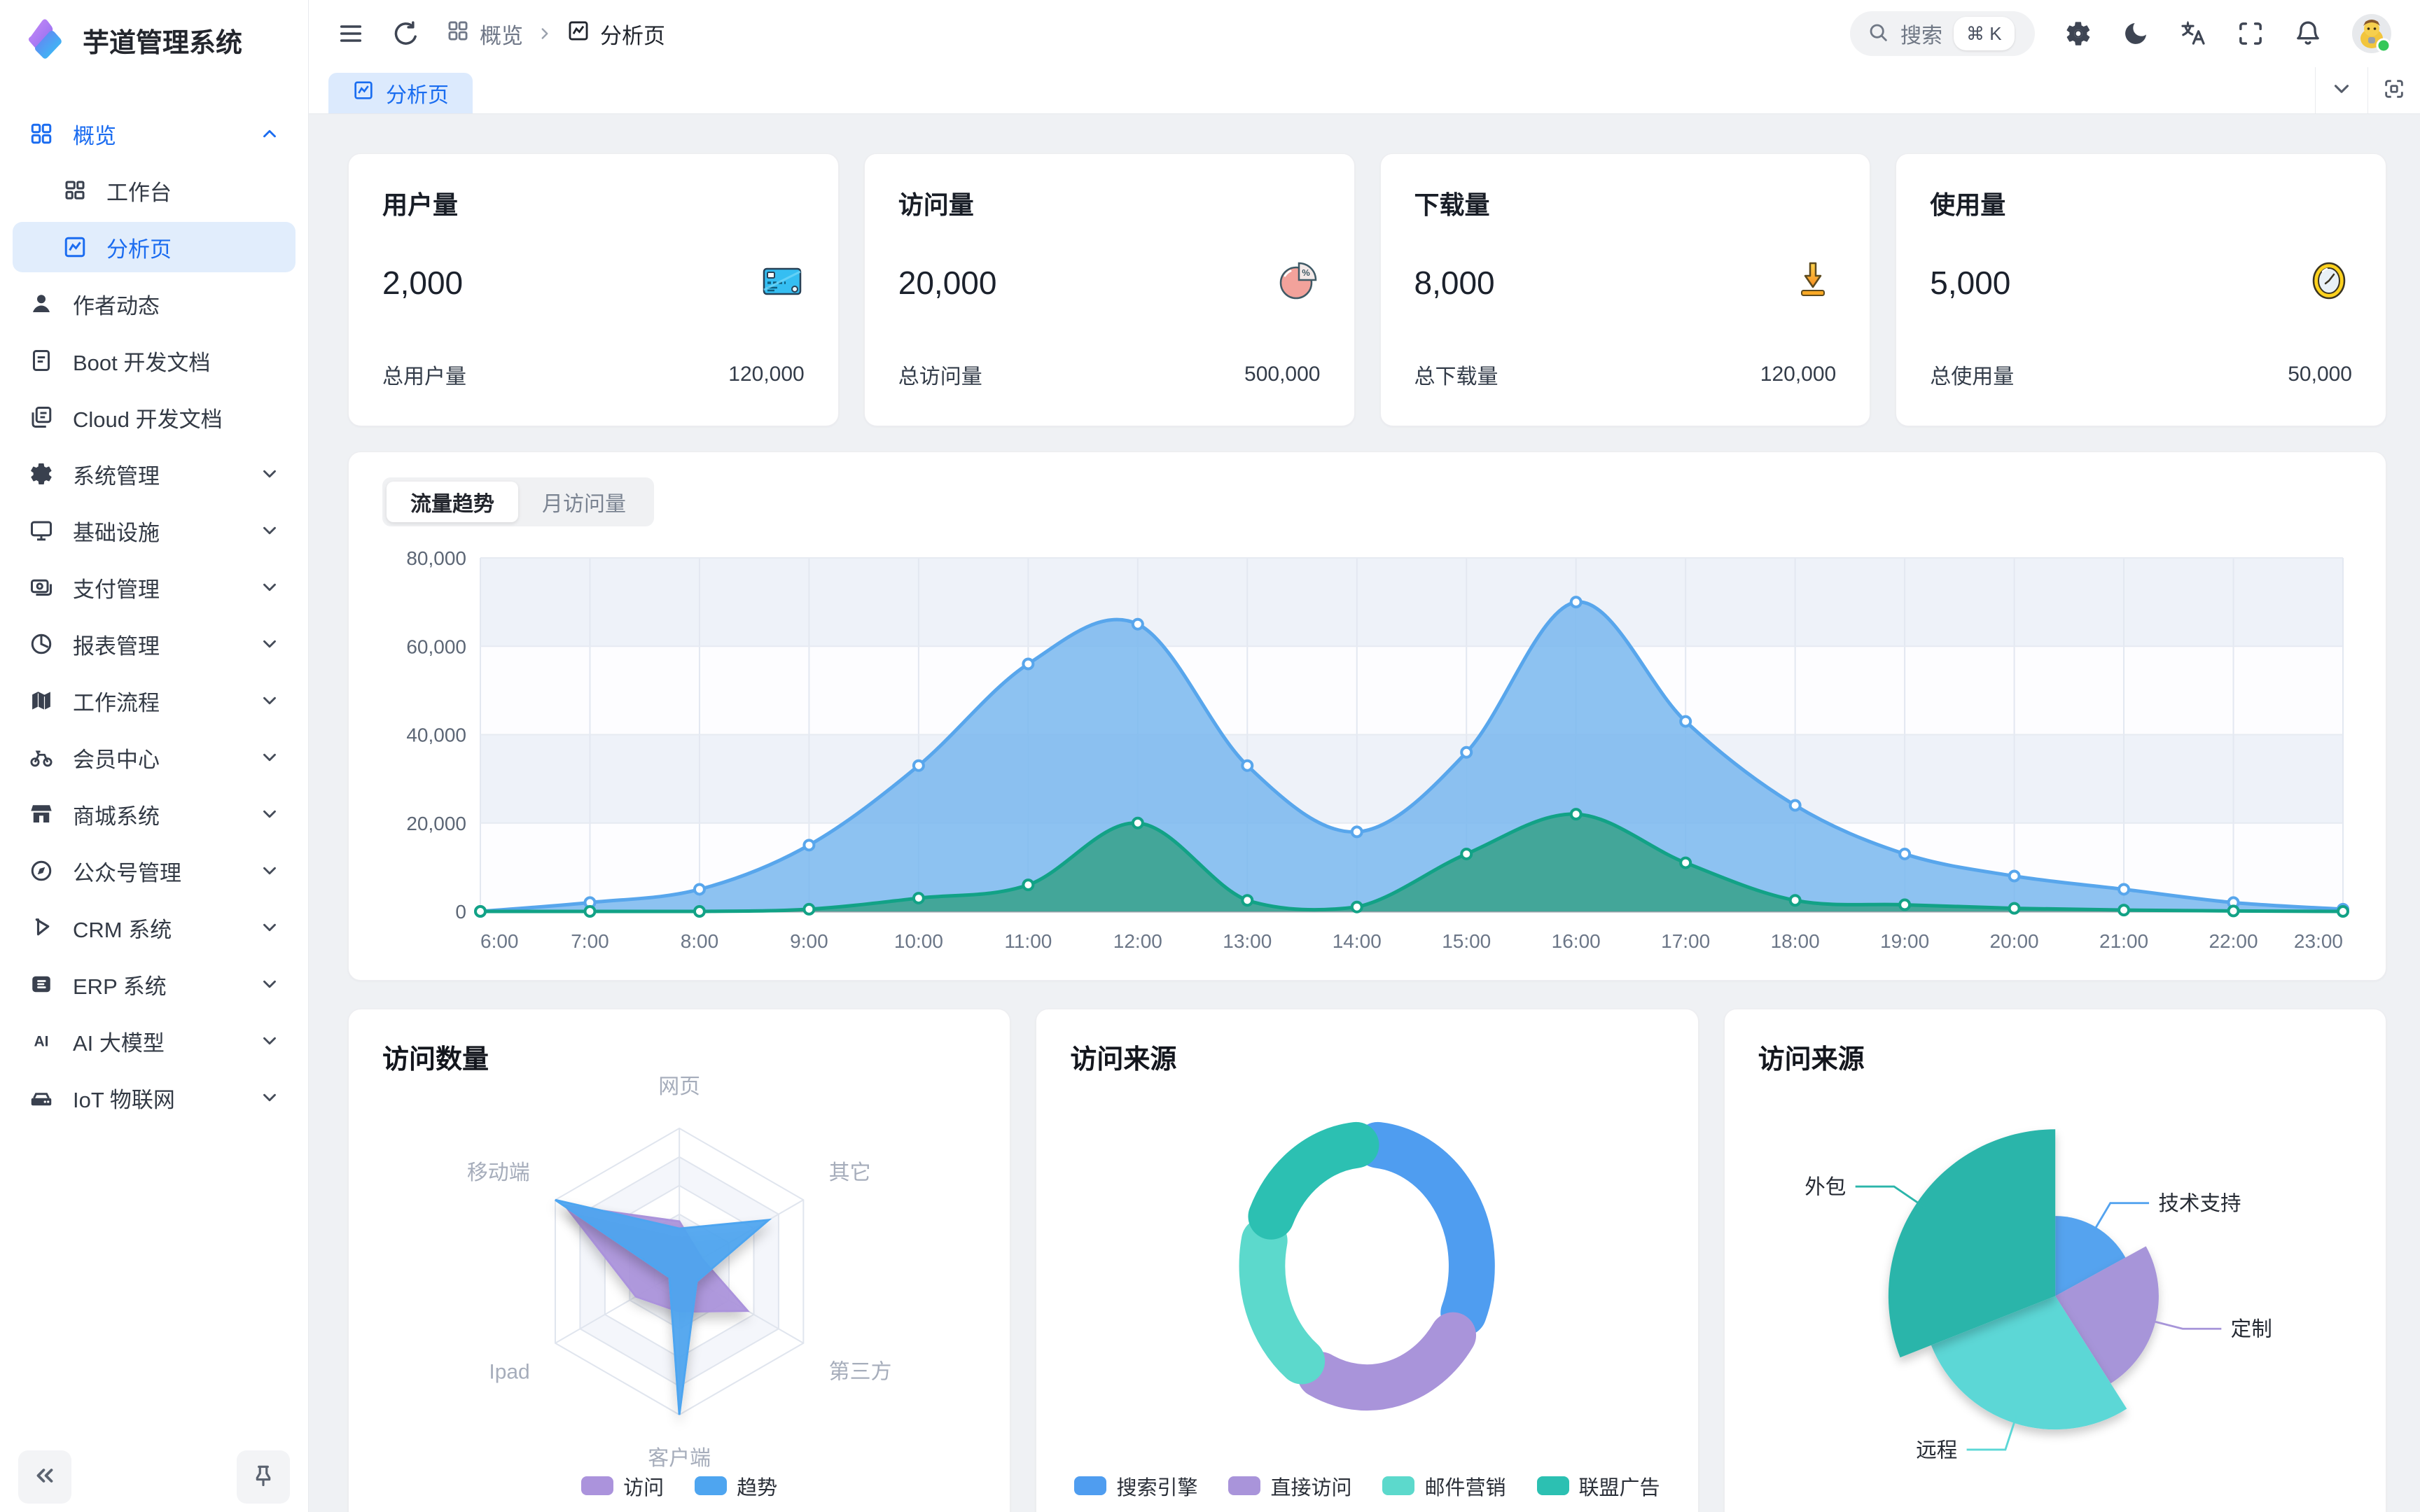 This screenshot has height=1512, width=2420. I want to click on workbench-icon, so click(75, 190).